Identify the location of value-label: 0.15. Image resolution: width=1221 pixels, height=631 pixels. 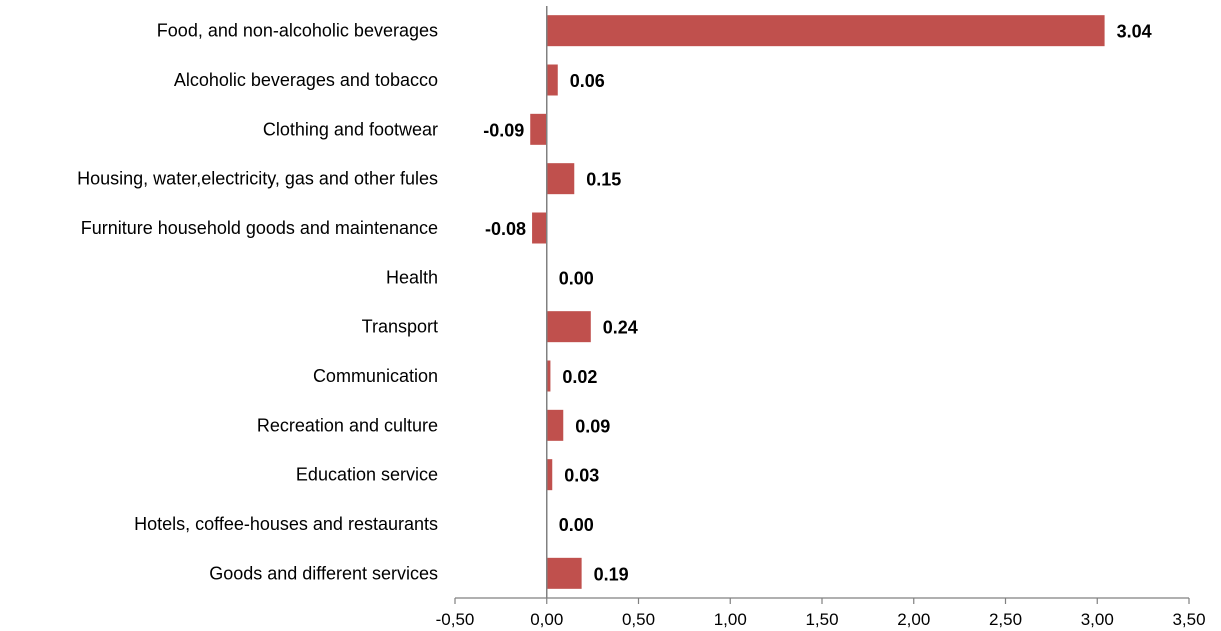
(603, 180).